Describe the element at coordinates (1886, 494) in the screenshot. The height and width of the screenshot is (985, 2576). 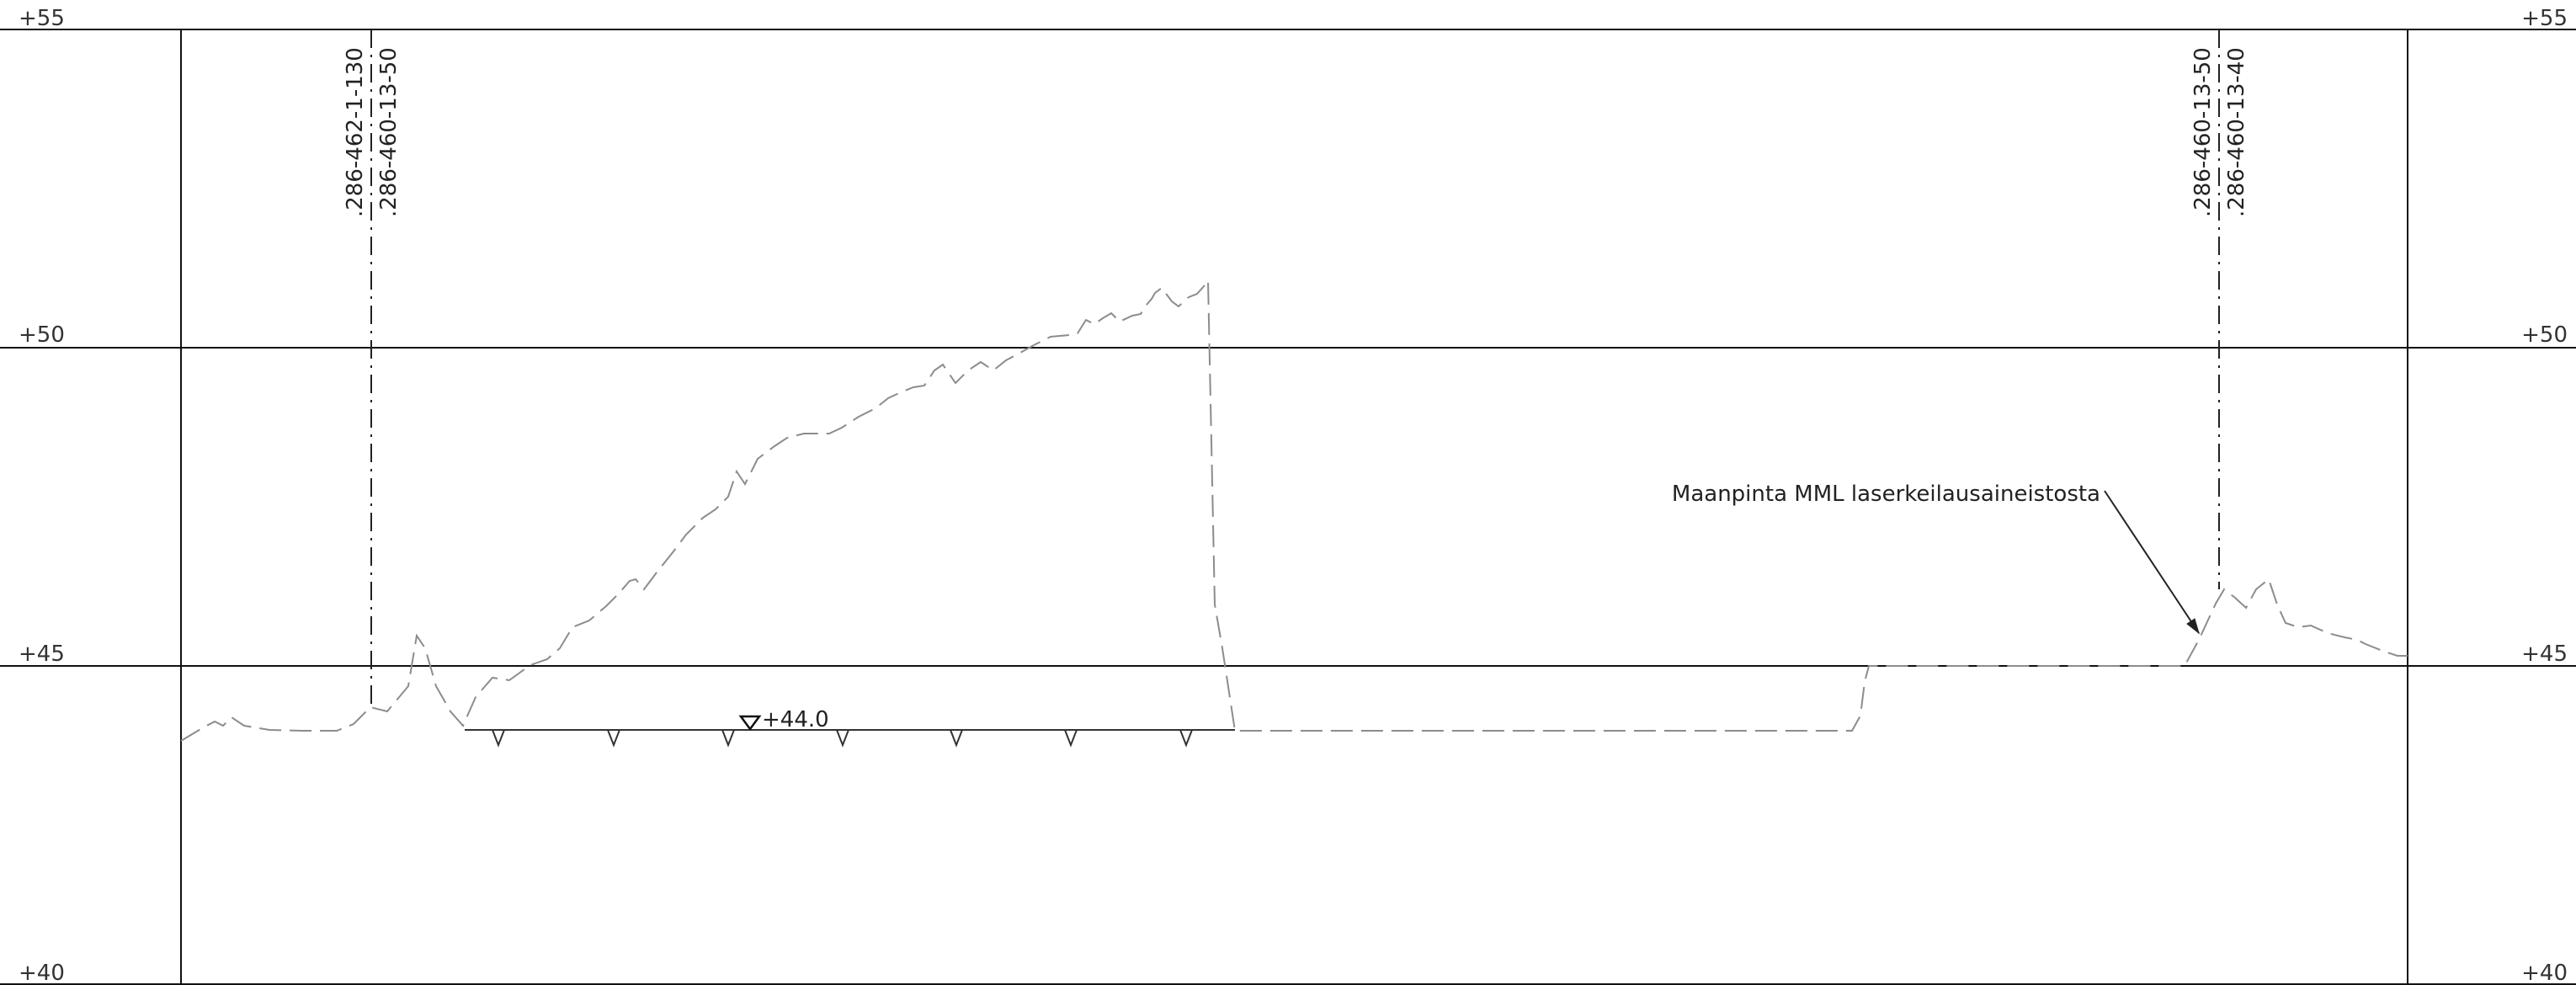
I see `ground-surface-annotation: Maanpinta MML laserkeilausaineistosta` at that location.